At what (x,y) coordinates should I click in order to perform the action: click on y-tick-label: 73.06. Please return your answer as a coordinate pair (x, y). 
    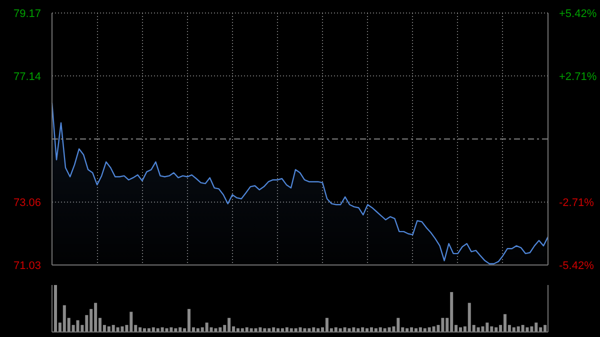
    Looking at the image, I should click on (27, 203).